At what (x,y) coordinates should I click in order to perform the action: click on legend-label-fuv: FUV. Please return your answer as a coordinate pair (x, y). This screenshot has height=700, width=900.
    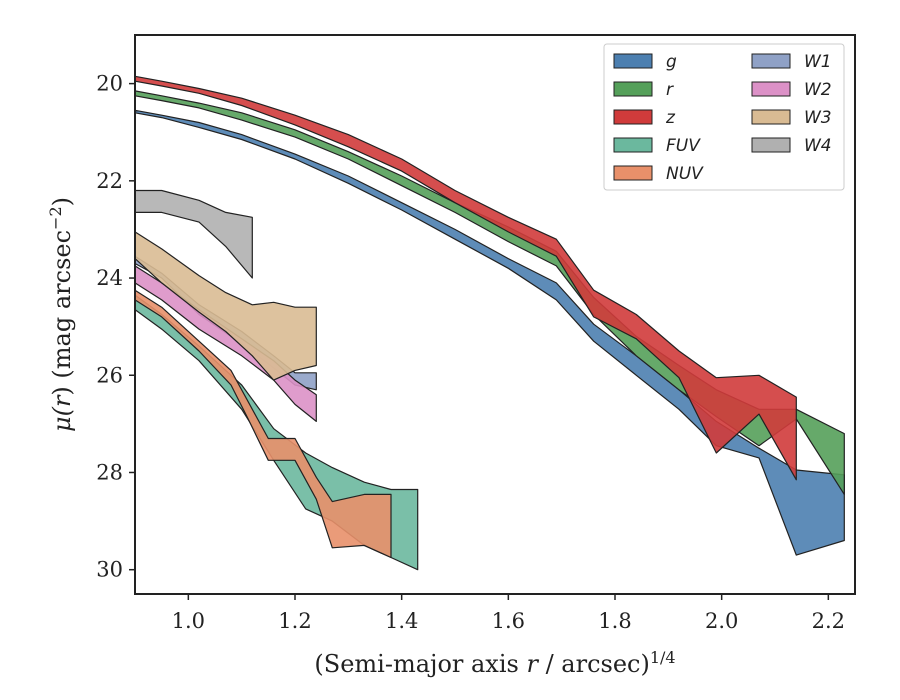
    Looking at the image, I should click on (683, 146).